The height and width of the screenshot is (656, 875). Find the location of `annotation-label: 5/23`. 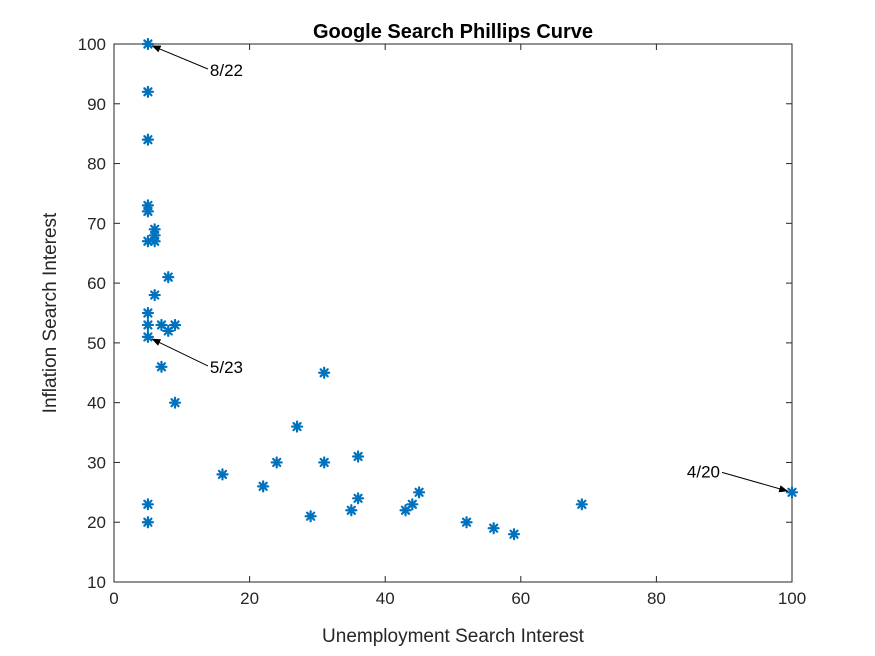

annotation-label: 5/23 is located at coordinates (226, 367).